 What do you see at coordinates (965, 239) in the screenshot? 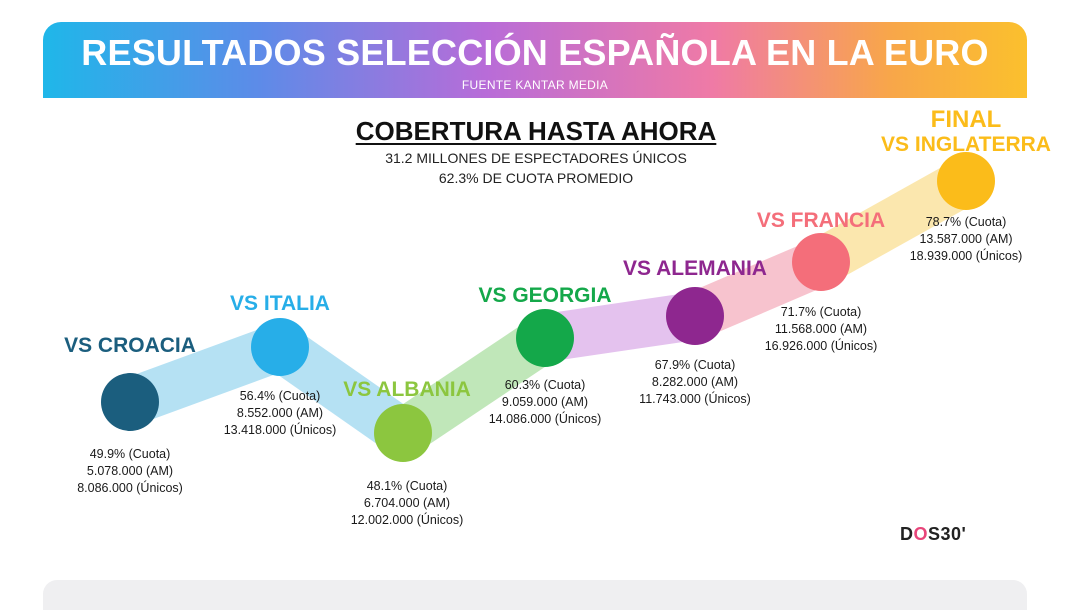
I see `data-label: 13.587.000 (AM)` at bounding box center [965, 239].